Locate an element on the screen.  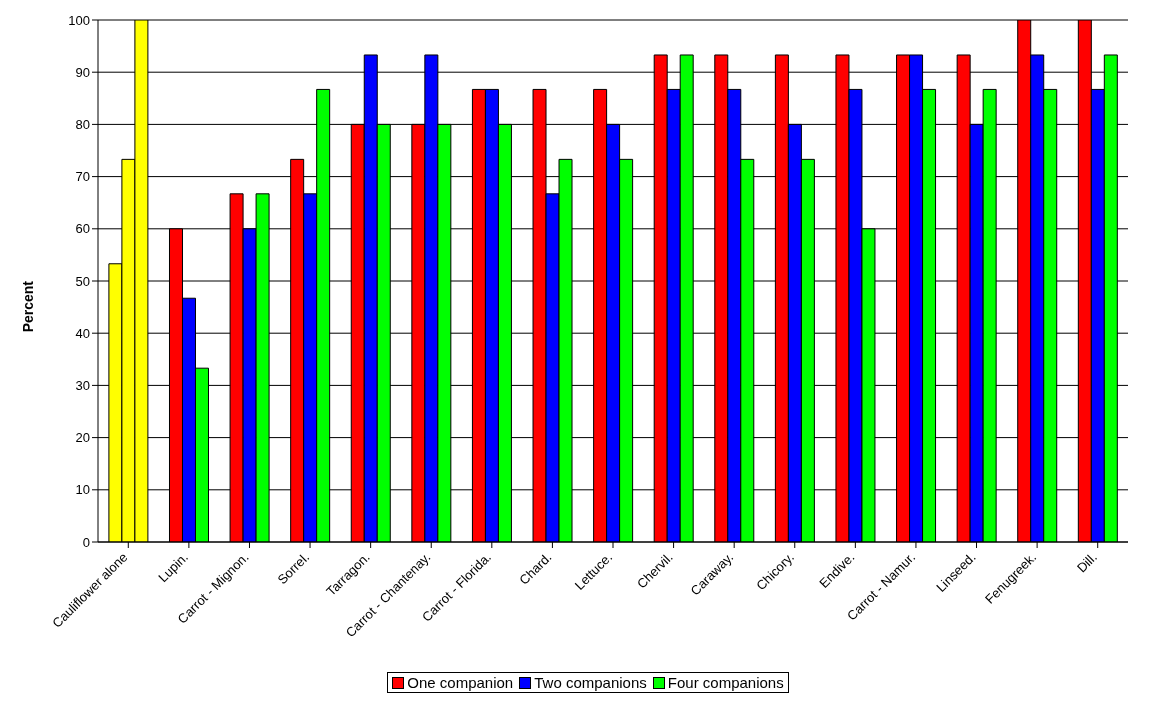
y-tick-label: 0 is located at coordinates (86, 542).